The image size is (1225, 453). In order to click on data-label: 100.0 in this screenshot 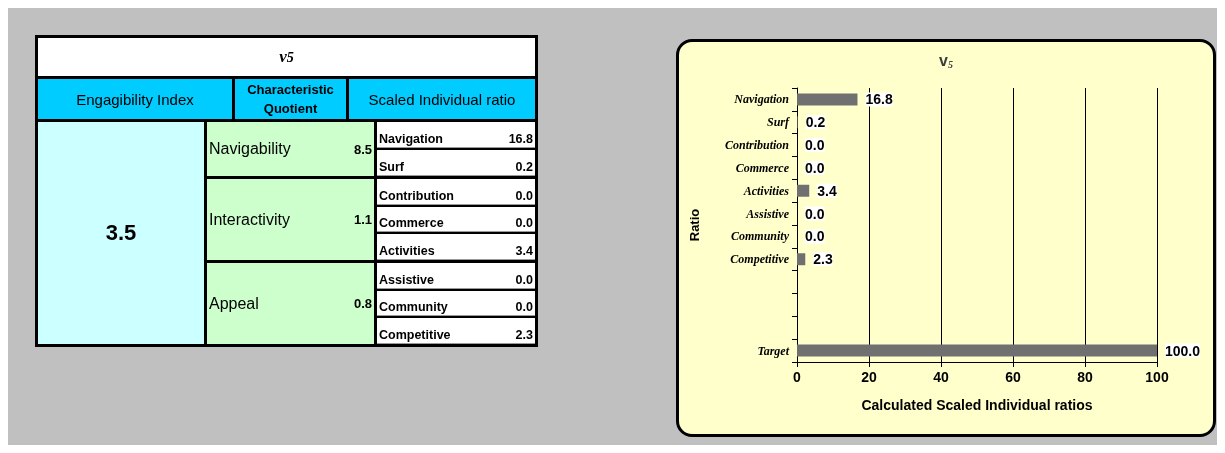, I will do `click(1183, 350)`.